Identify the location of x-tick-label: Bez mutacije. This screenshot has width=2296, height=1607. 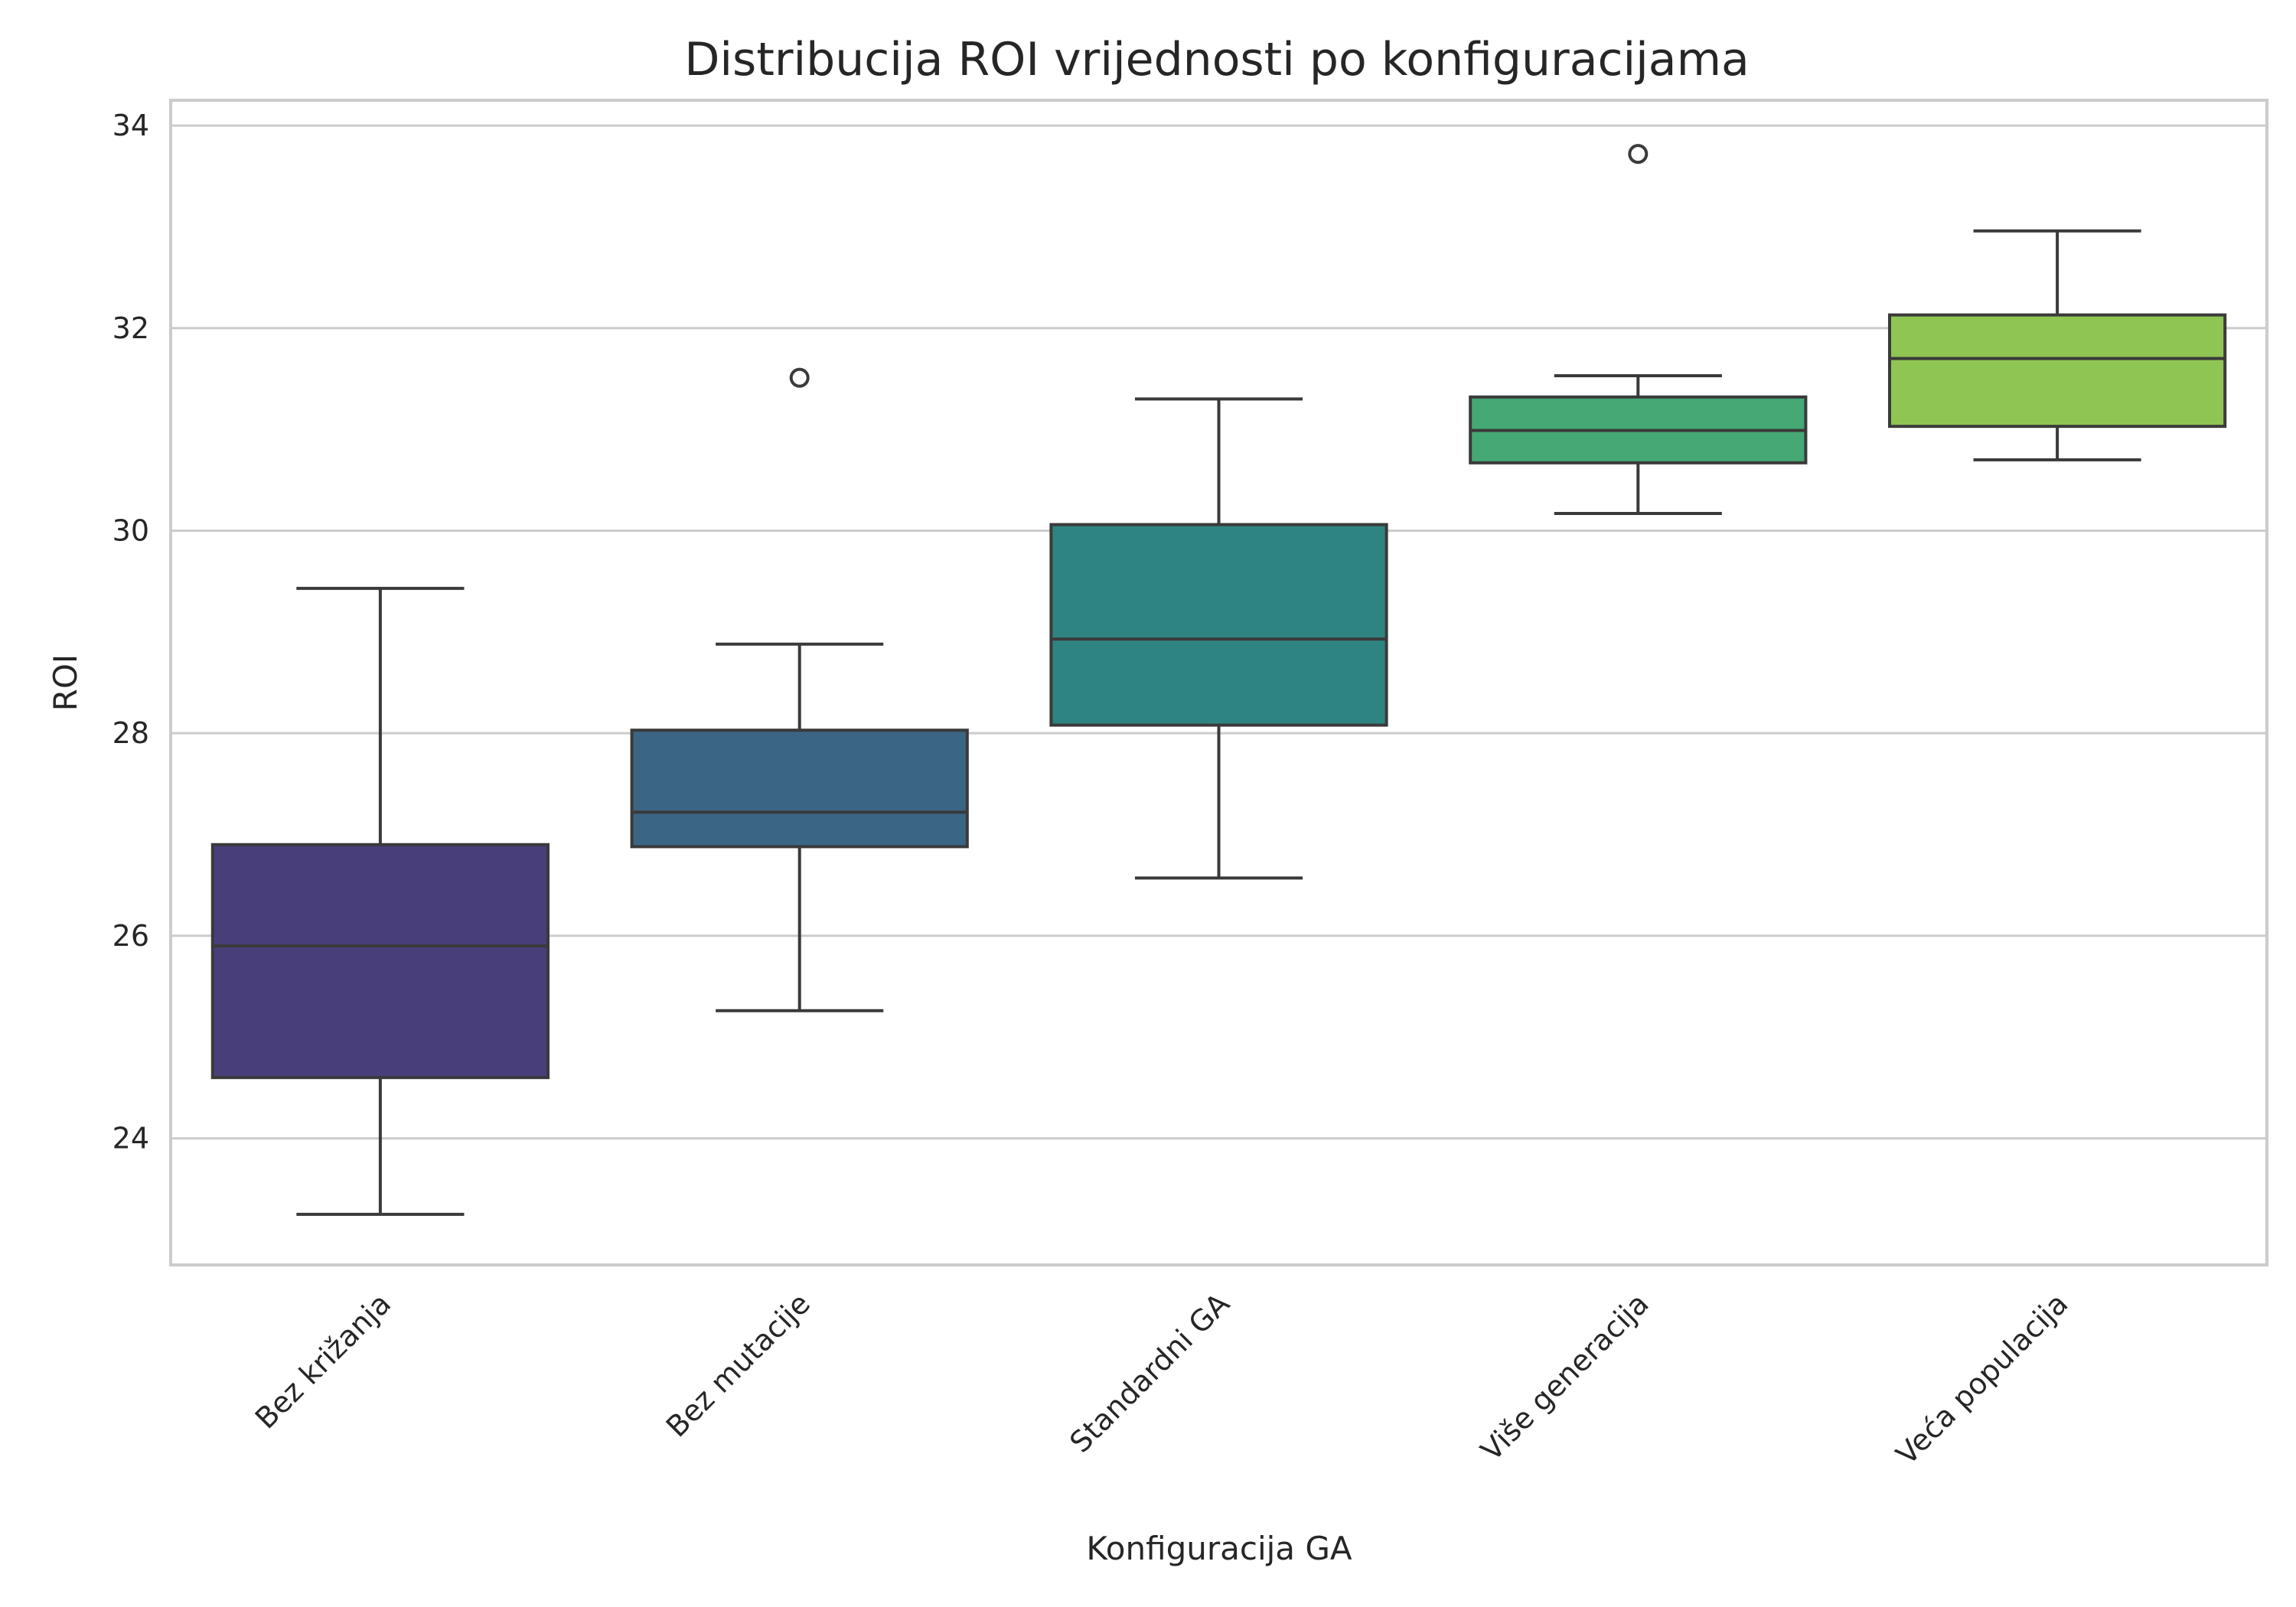
(738, 1364).